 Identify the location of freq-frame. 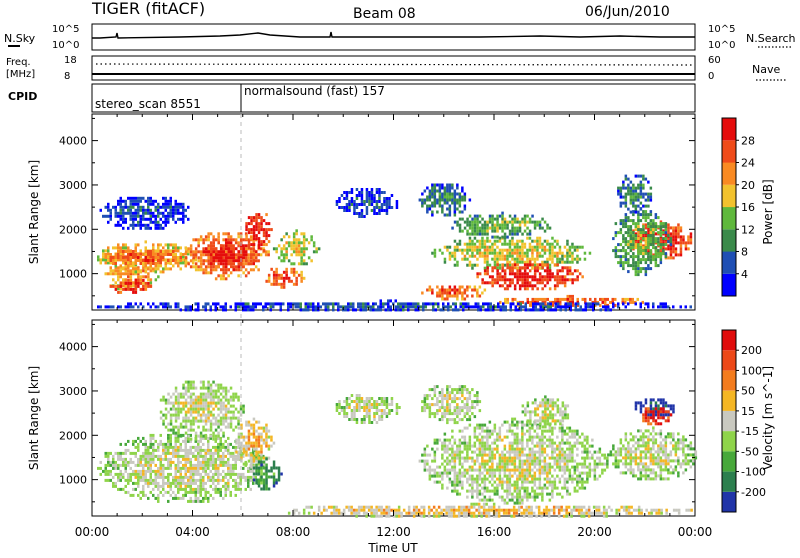
(393, 68).